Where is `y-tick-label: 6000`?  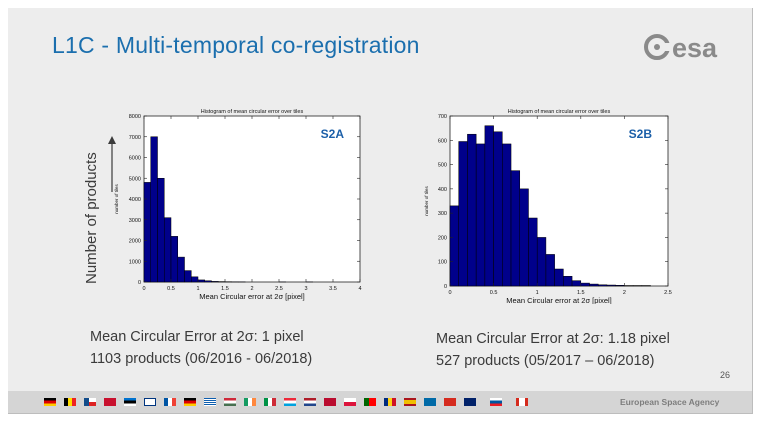
y-tick-label: 6000 is located at coordinates (135, 159).